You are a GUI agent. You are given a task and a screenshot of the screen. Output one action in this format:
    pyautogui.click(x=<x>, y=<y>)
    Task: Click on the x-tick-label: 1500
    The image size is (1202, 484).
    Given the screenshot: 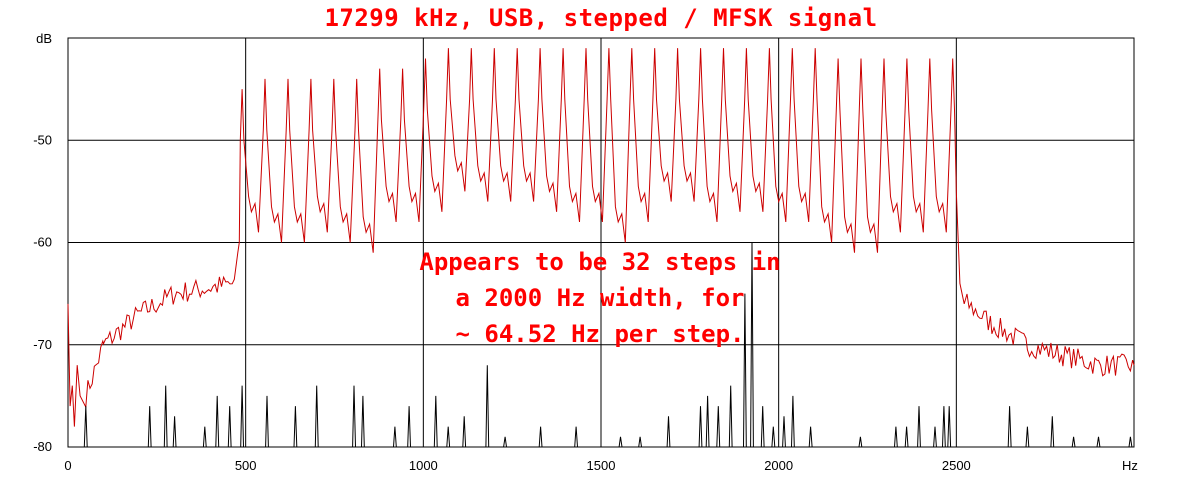 What is the action you would take?
    pyautogui.click(x=601, y=465)
    